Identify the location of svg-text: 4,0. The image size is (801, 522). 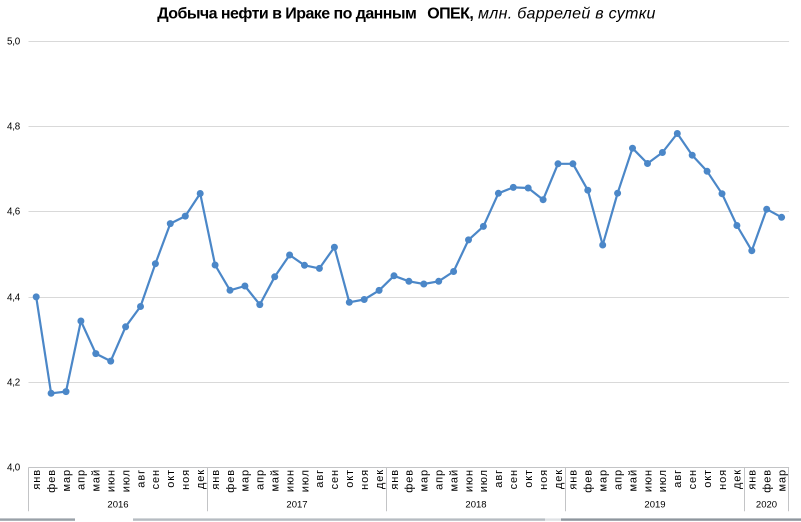
(14, 468).